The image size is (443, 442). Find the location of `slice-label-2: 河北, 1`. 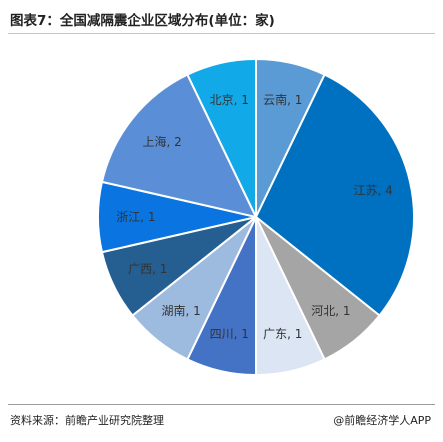

slice-label-2: 河北, 1 is located at coordinates (330, 311).